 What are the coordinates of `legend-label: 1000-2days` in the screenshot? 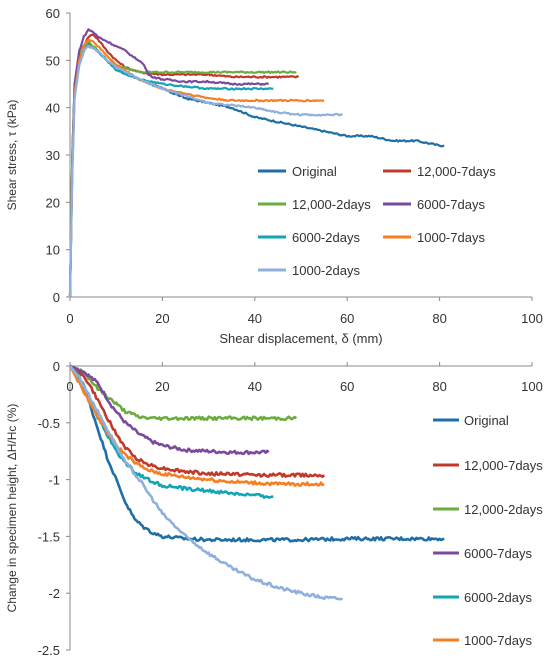 It's located at (326, 270).